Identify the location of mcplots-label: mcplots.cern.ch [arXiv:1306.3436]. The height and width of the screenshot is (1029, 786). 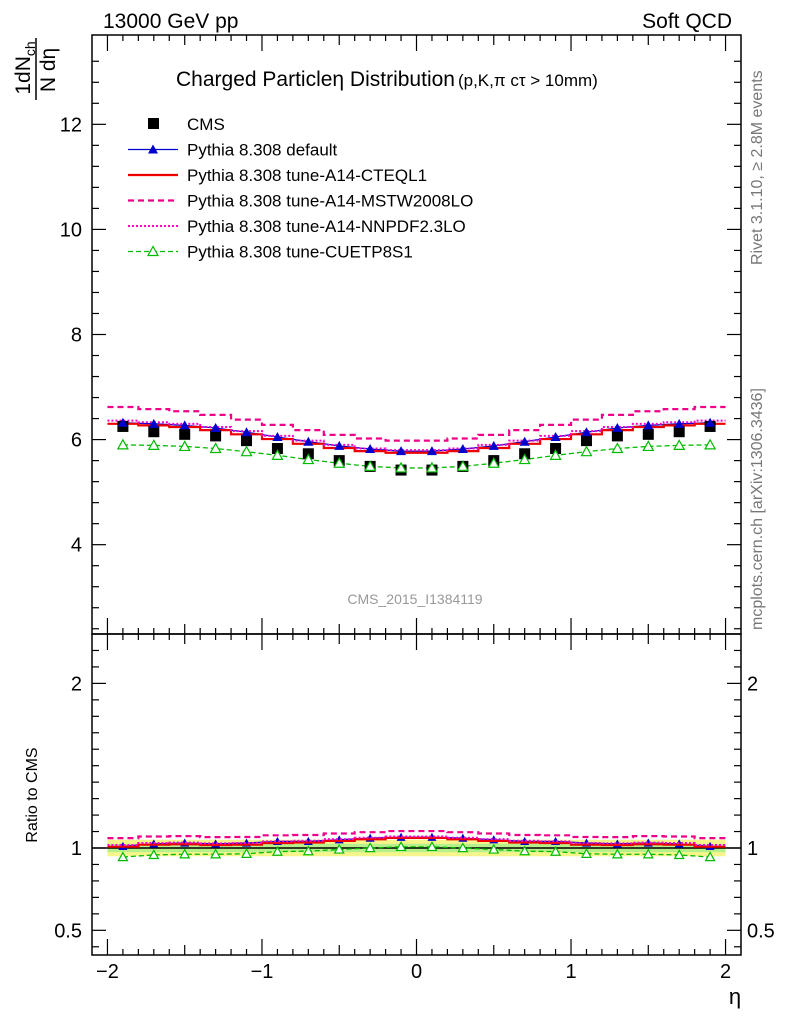
(757, 509).